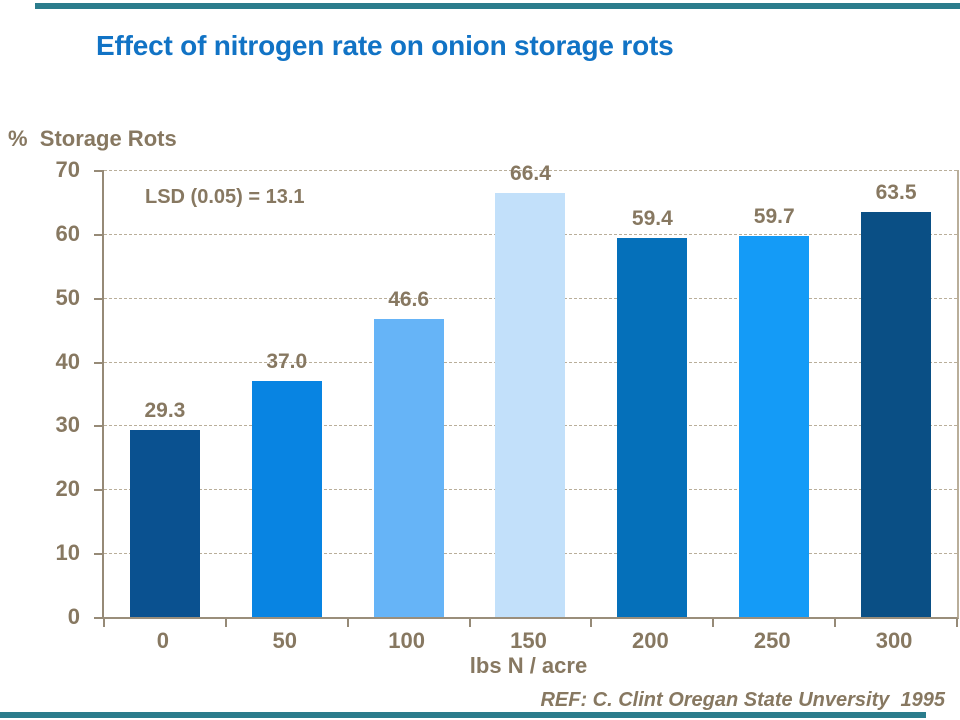  I want to click on x-tick-label-300: 300, so click(894, 640).